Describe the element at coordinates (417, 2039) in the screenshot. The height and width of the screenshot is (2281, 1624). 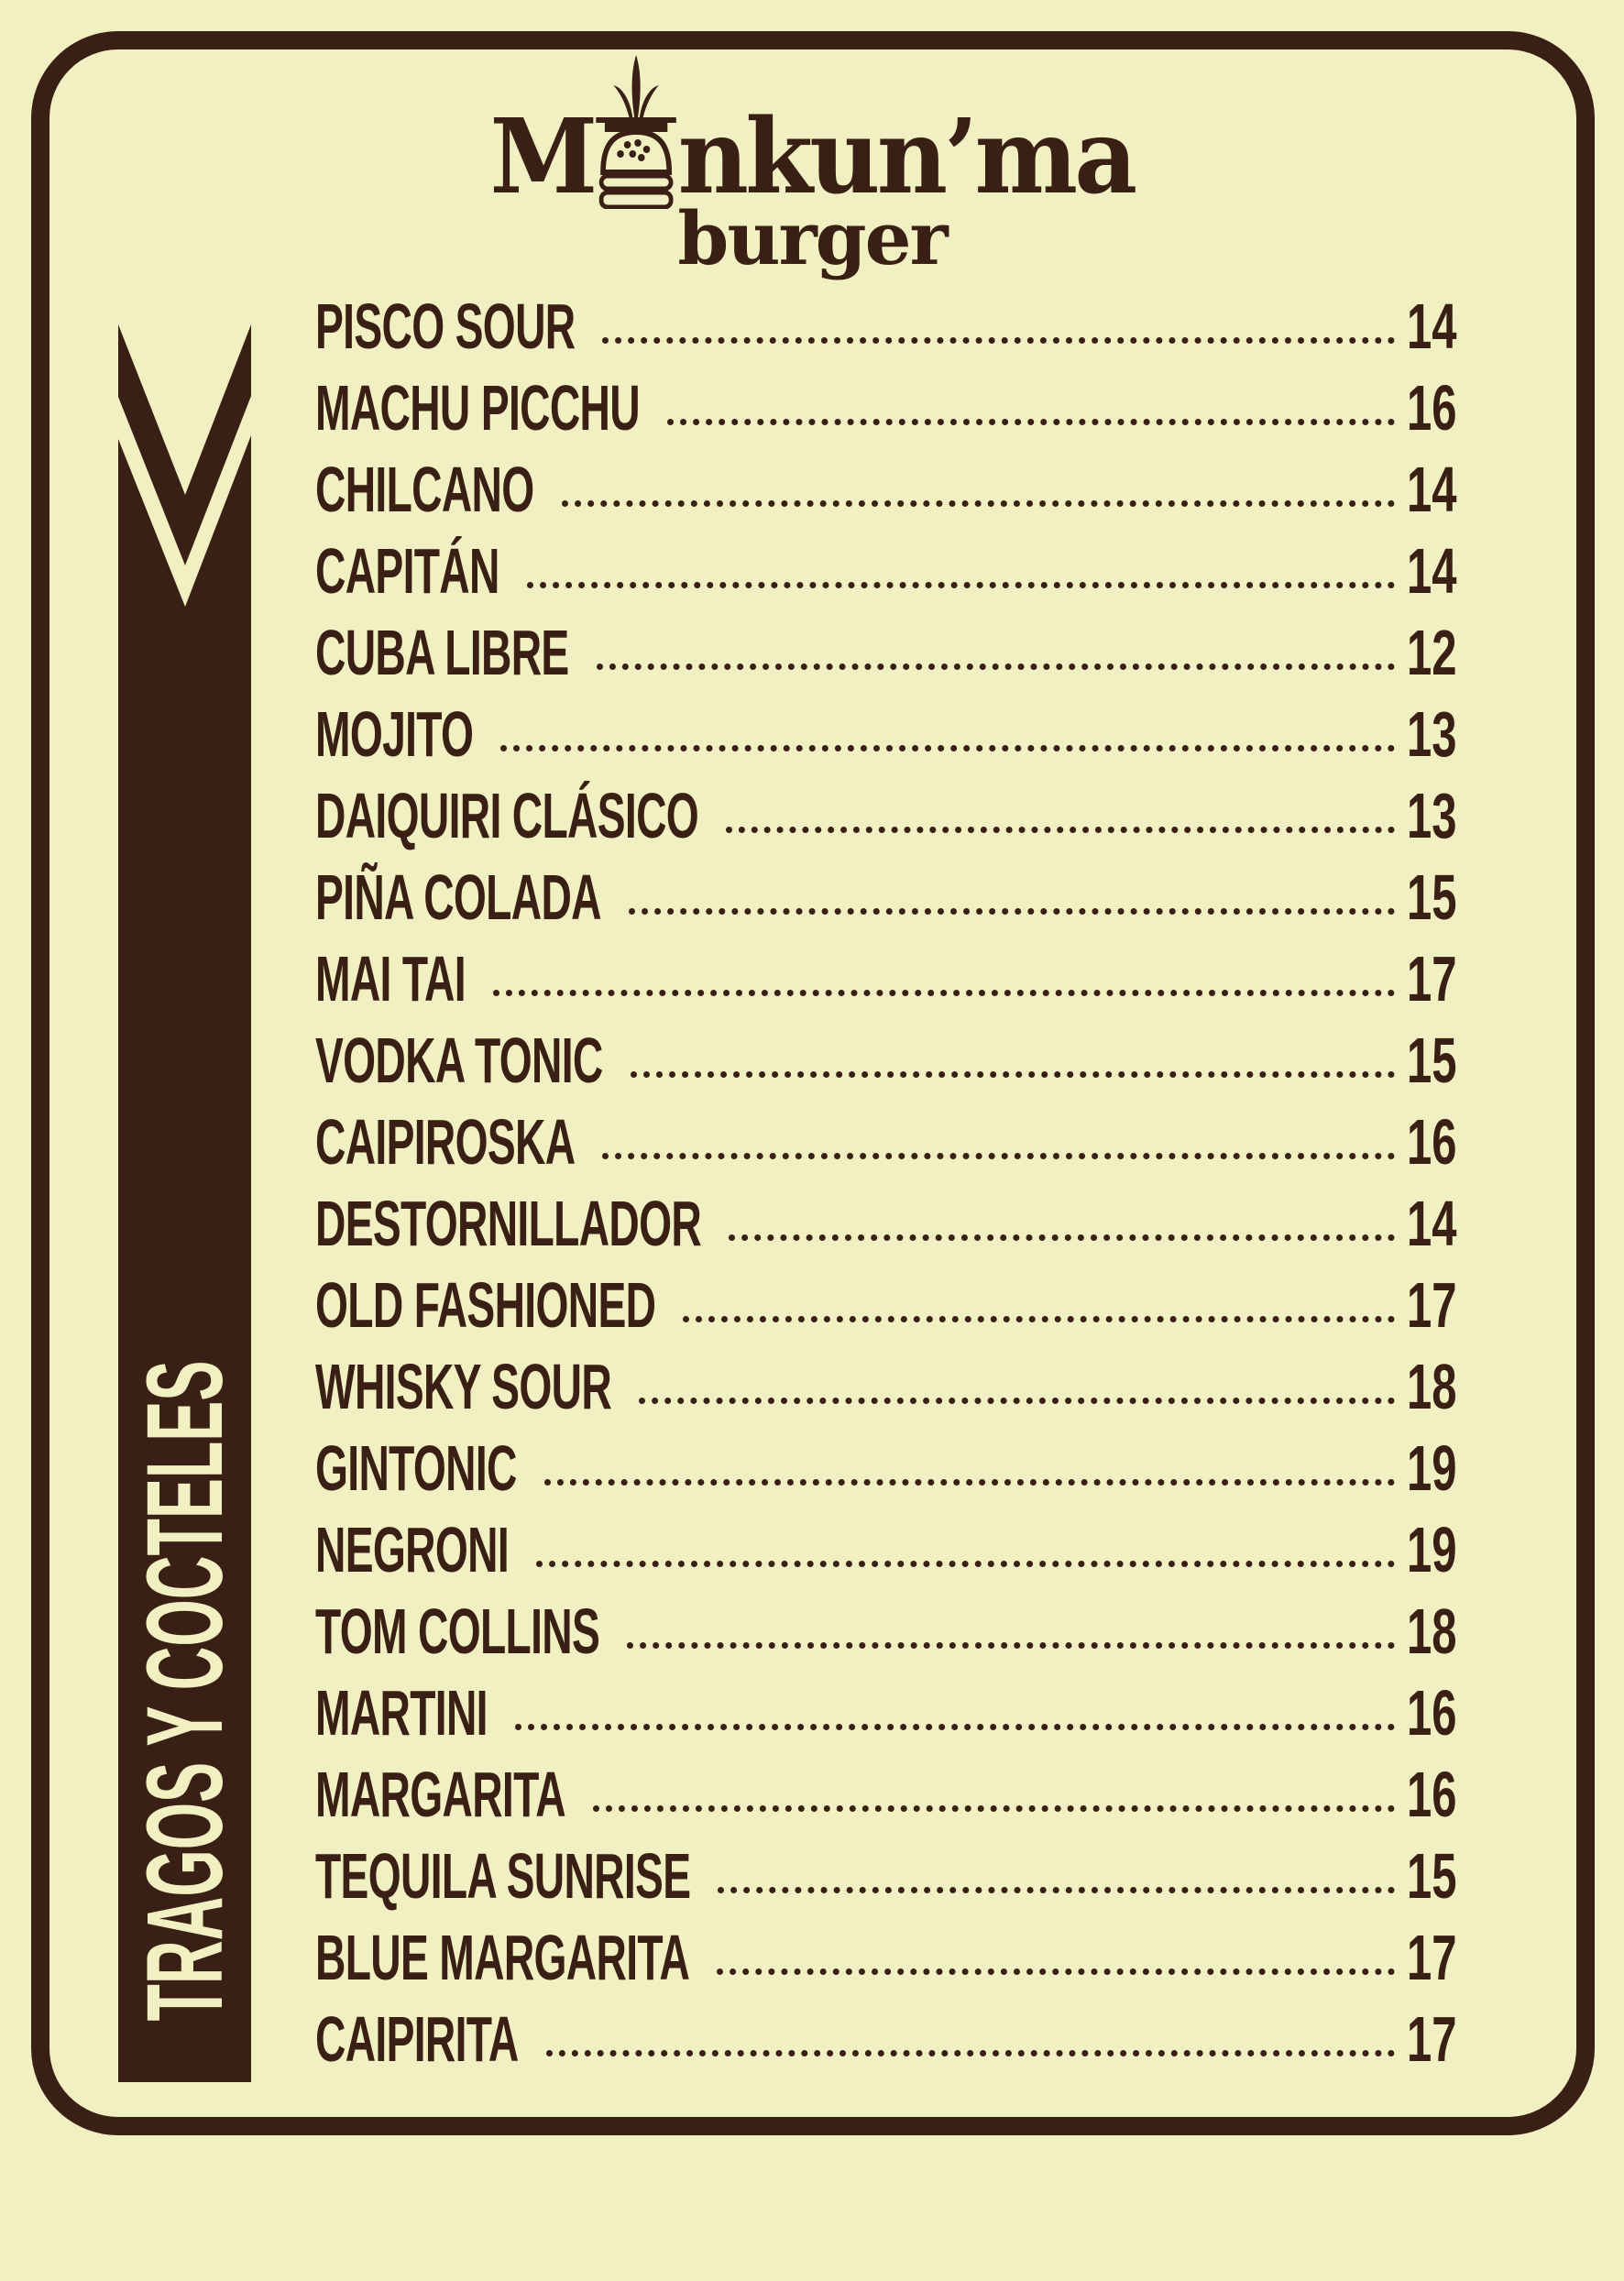
I see `menu-item-name: CAIPIRITA` at that location.